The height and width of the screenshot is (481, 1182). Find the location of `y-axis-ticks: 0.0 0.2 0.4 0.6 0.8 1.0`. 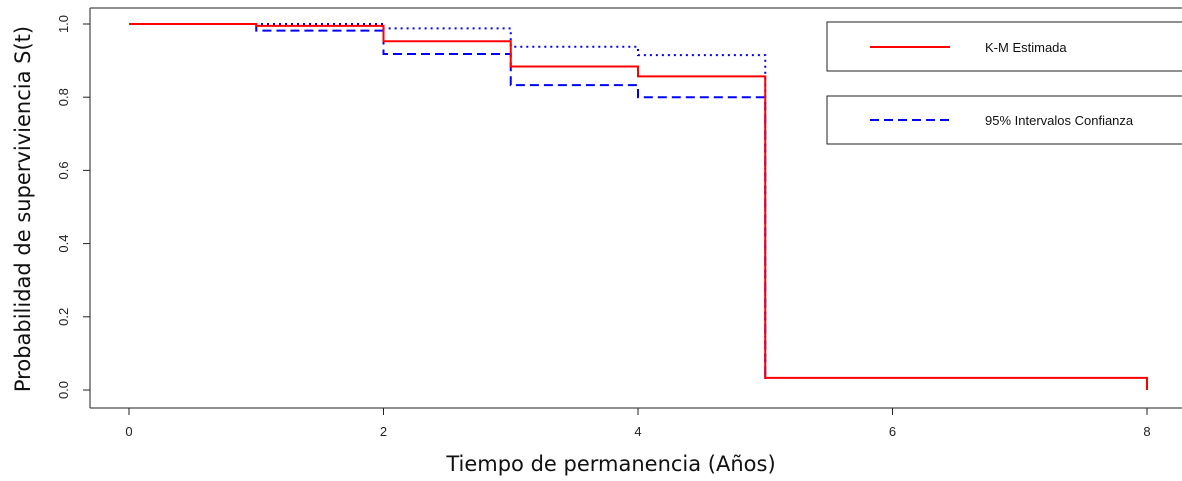

y-axis-ticks: 0.0 0.2 0.4 0.6 0.8 1.0 is located at coordinates (73, 207).